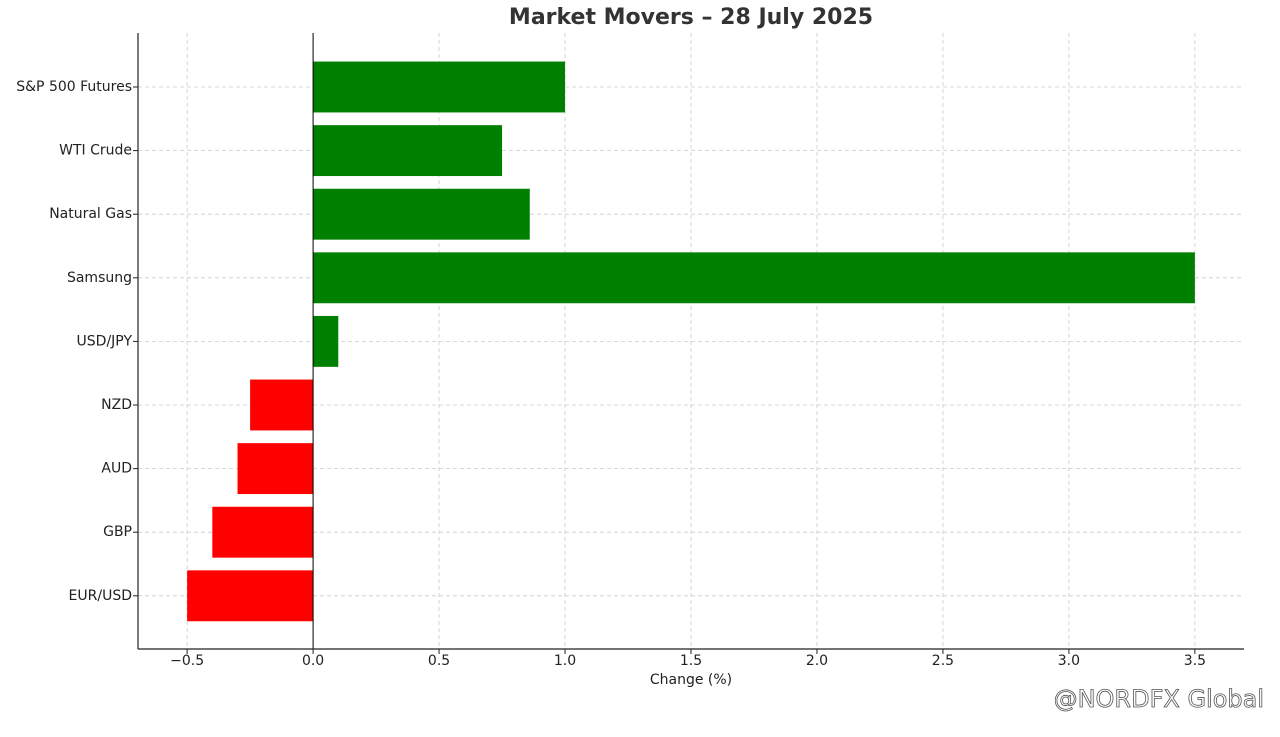 The width and height of the screenshot is (1280, 737). I want to click on y-tick-label: EUR/USD, so click(100, 596).